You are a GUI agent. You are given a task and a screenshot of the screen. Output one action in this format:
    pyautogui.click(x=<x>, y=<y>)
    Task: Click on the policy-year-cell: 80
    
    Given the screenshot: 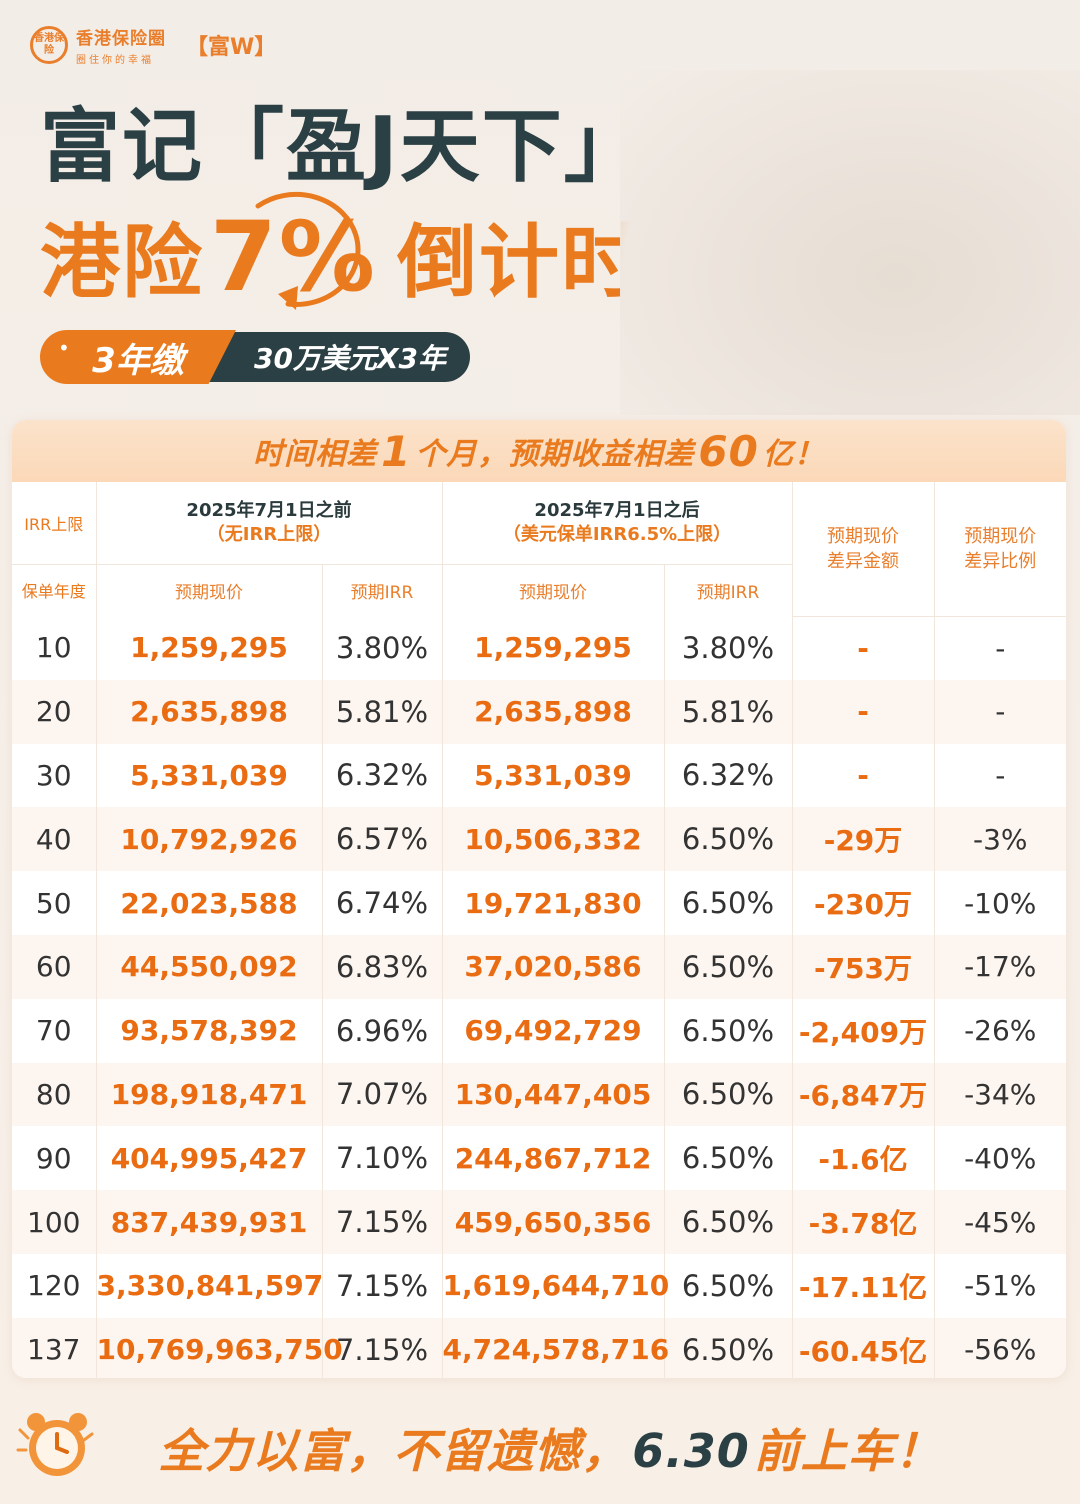 What is the action you would take?
    pyautogui.click(x=54, y=1094)
    